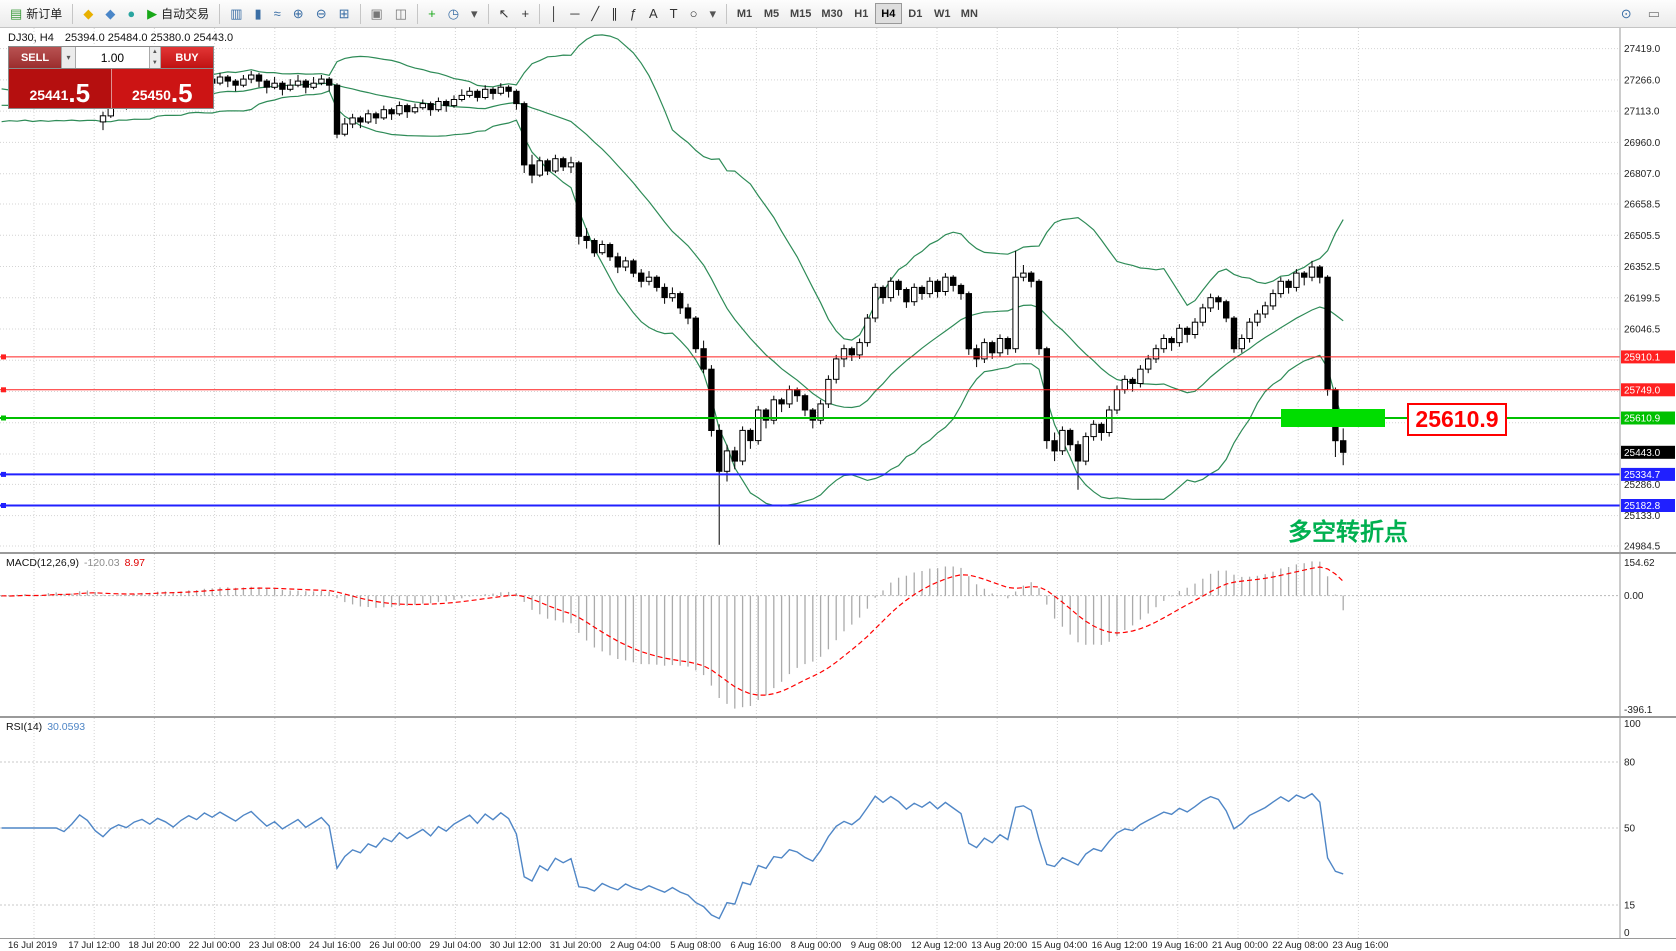  Describe the element at coordinates (1638, 710) in the screenshot. I see `macd-scale-min: -396.1` at that location.